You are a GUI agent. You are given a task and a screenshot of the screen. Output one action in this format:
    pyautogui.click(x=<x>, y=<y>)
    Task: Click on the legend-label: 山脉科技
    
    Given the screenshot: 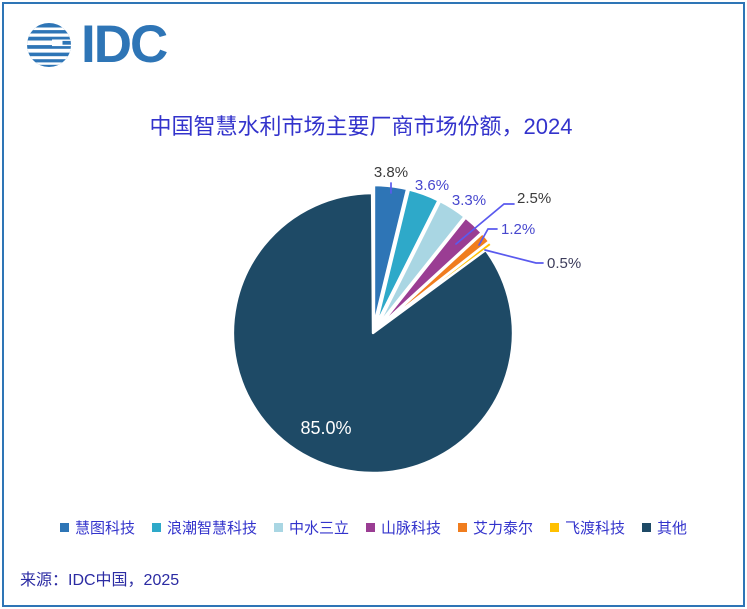 What is the action you would take?
    pyautogui.click(x=410, y=528)
    